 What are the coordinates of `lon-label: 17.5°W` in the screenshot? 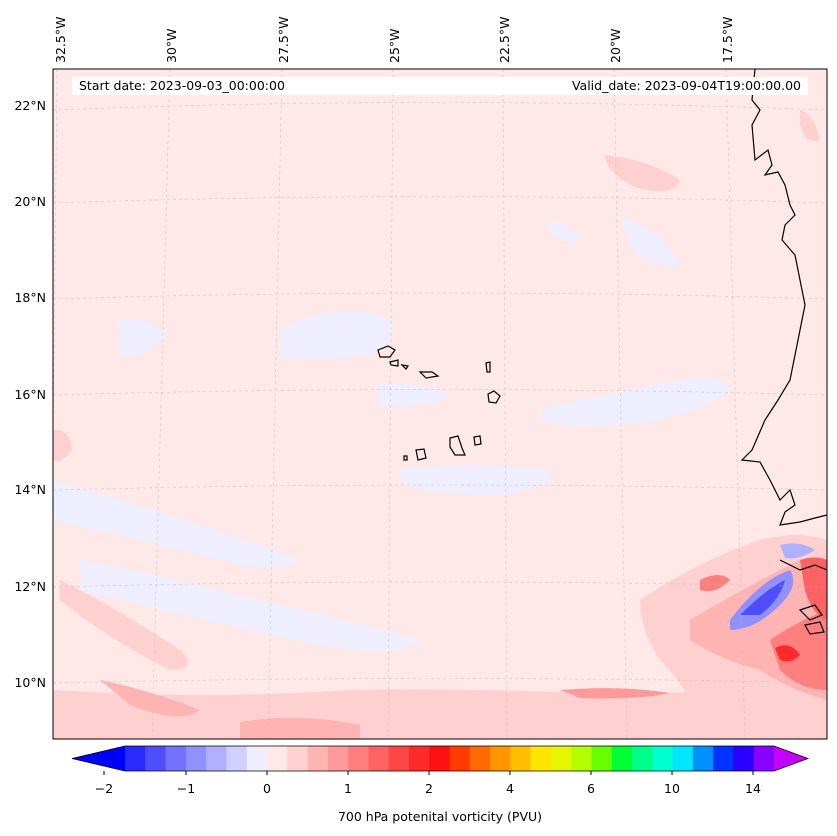 It's located at (727, 39).